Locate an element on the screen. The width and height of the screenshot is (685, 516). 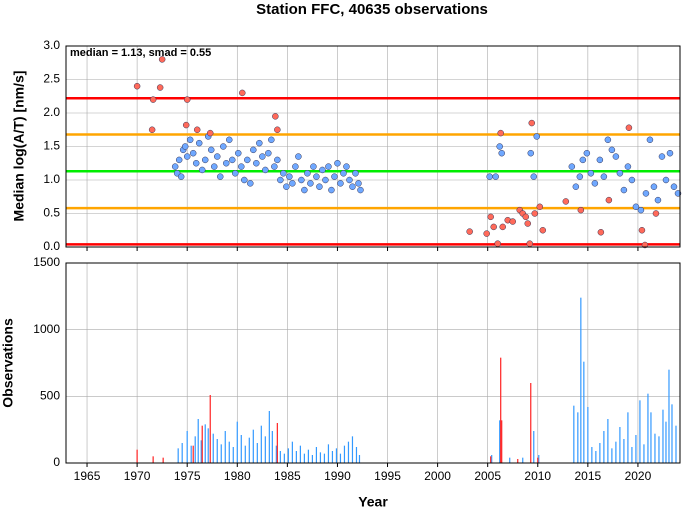
y-tick-label: 3.0 is located at coordinates (51, 45).